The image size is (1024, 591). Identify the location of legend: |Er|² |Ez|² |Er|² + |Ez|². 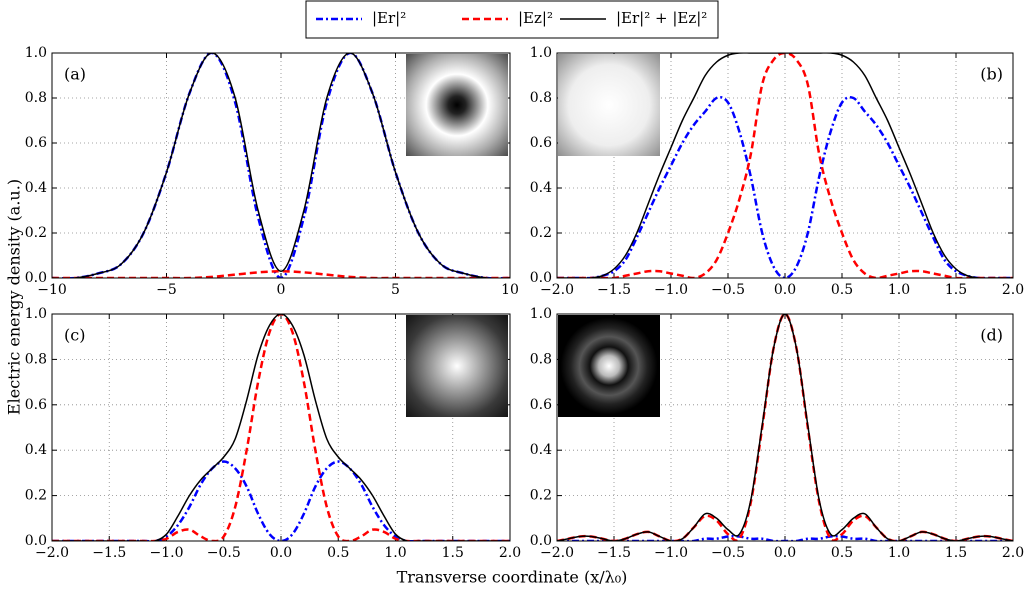
(512, 19).